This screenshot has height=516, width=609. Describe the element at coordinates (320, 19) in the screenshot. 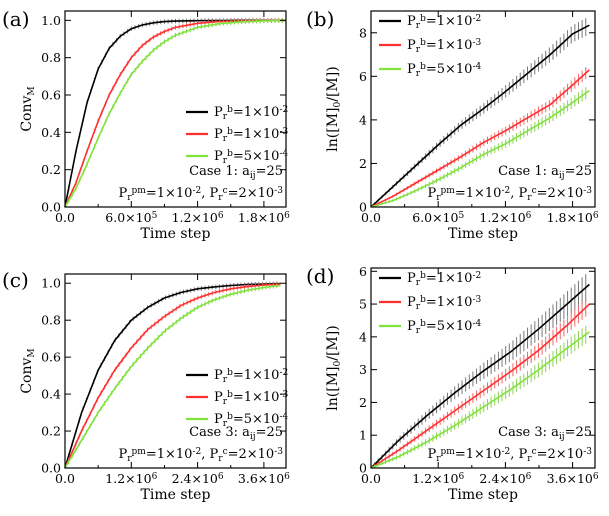

I see `panel-label: (b)` at that location.